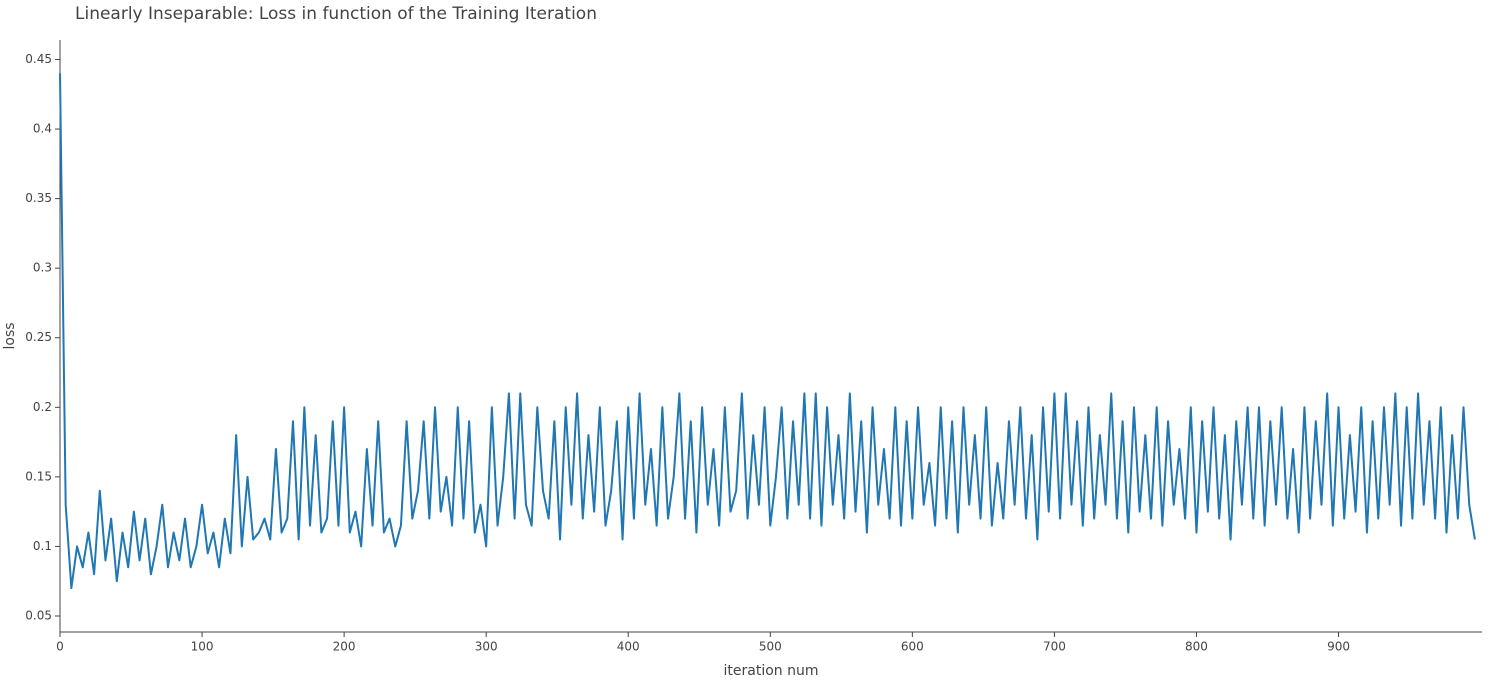 Image resolution: width=1503 pixels, height=684 pixels. I want to click on y-tick-label: 0.35, so click(38, 198).